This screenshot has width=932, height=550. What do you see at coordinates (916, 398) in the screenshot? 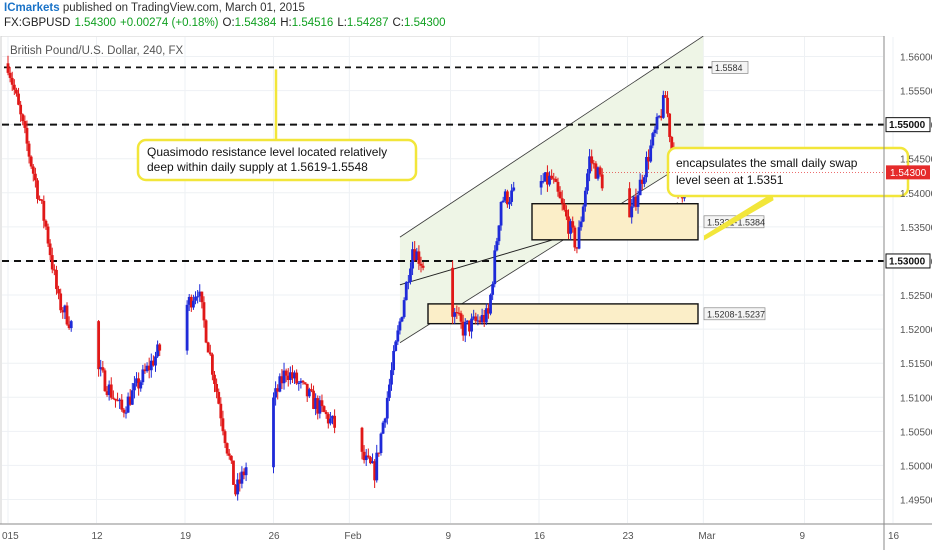
I see `price-tick-label: 1.51000` at bounding box center [916, 398].